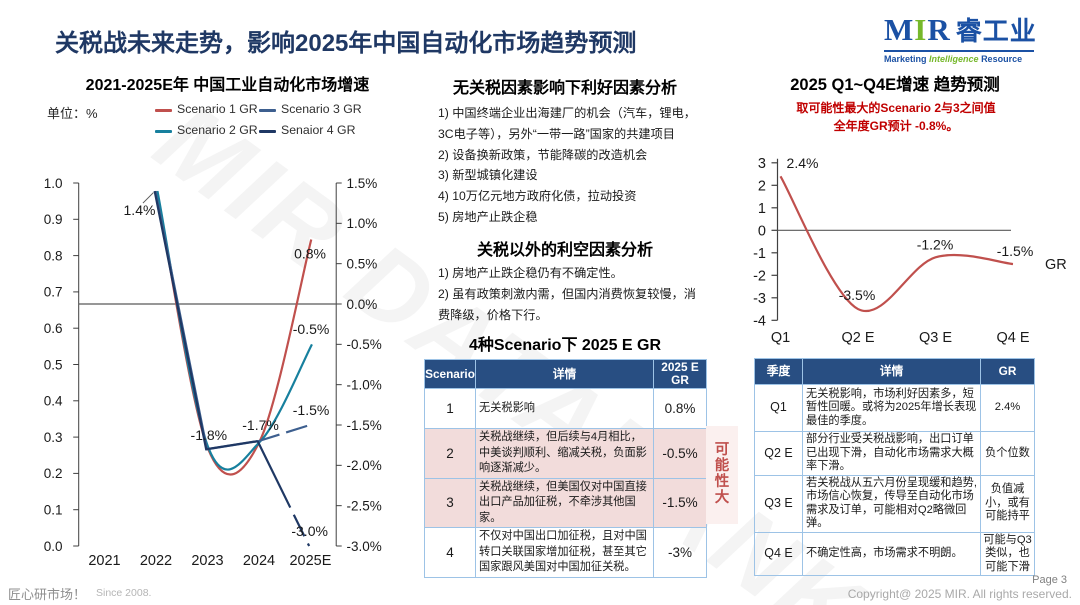  I want to click on legend-label-scenario-4: Senaior 4 GR, so click(318, 130).